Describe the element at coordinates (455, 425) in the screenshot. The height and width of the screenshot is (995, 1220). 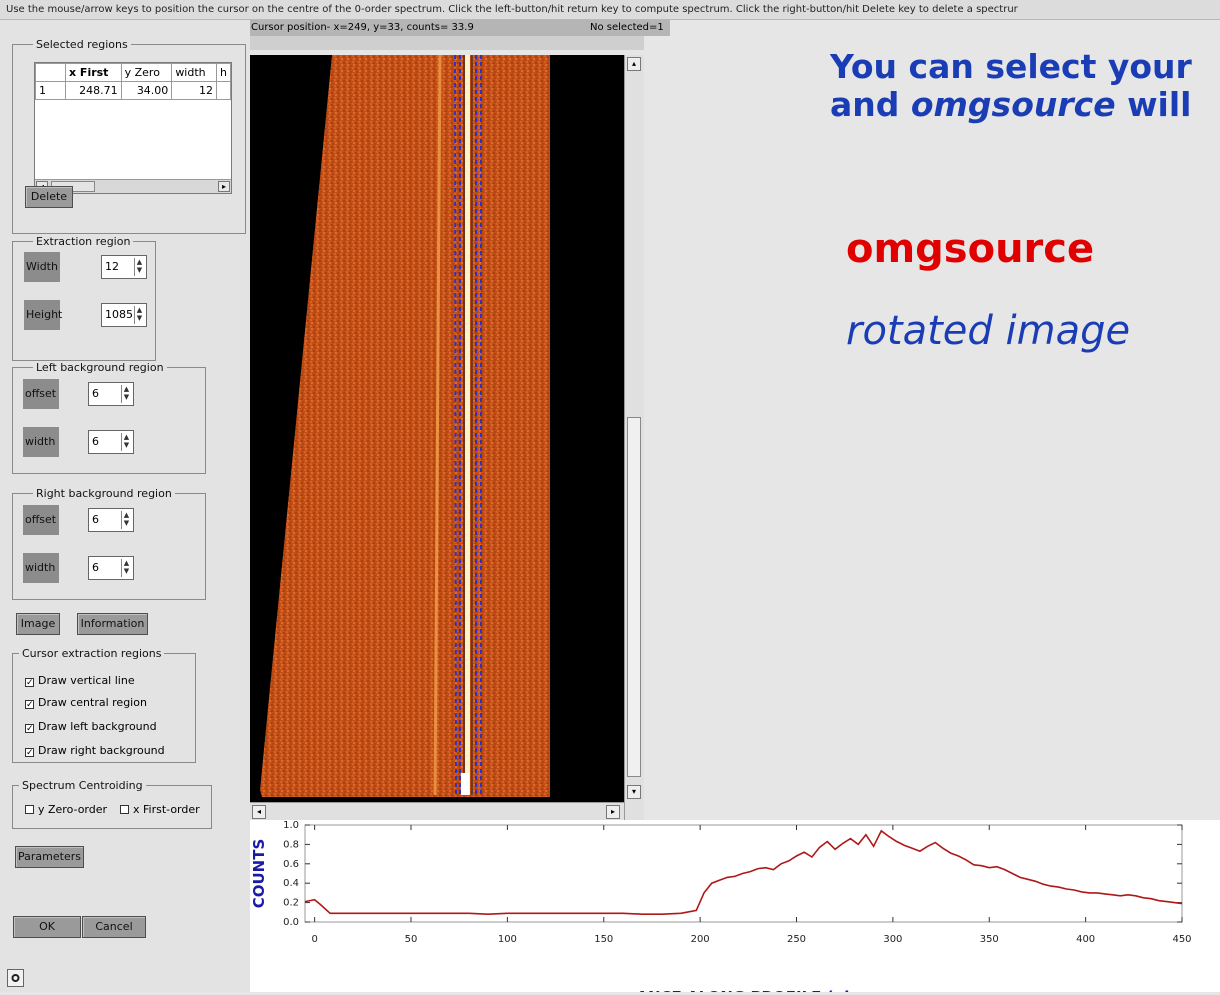
I see `left-background-line` at that location.